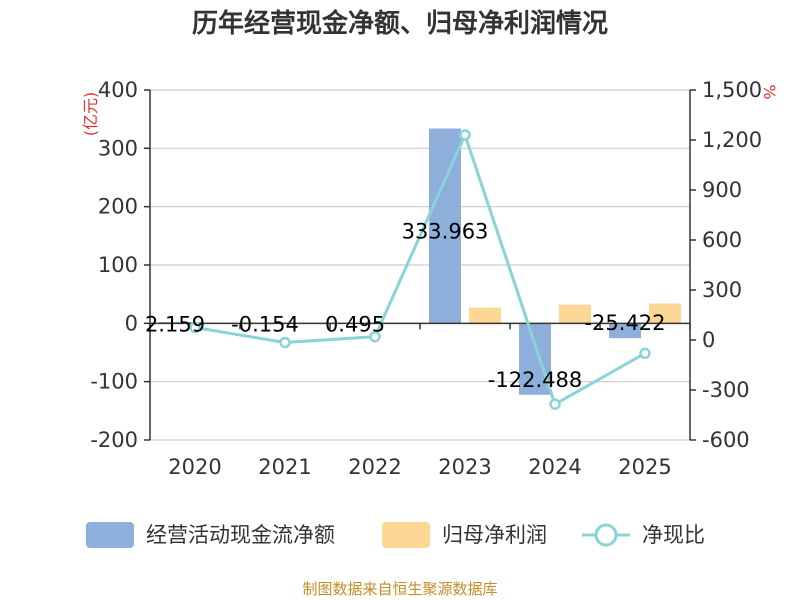  I want to click on left-tick-label: 200, so click(118, 207).